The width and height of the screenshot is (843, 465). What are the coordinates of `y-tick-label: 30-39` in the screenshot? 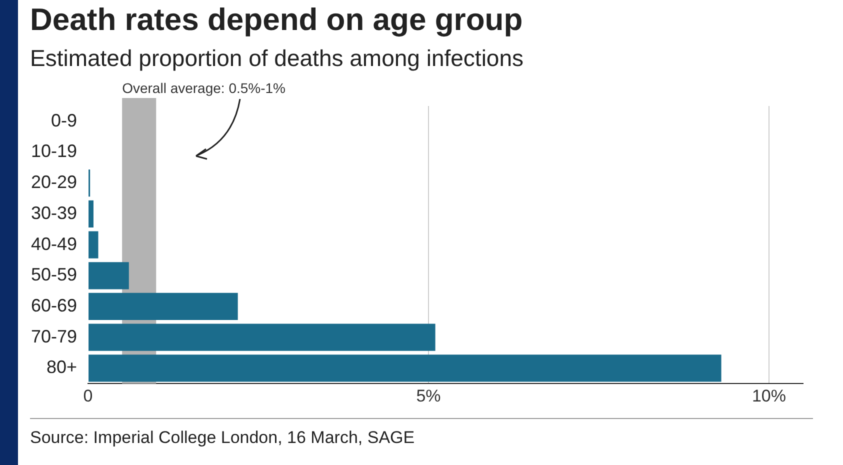 It's located at (54, 212).